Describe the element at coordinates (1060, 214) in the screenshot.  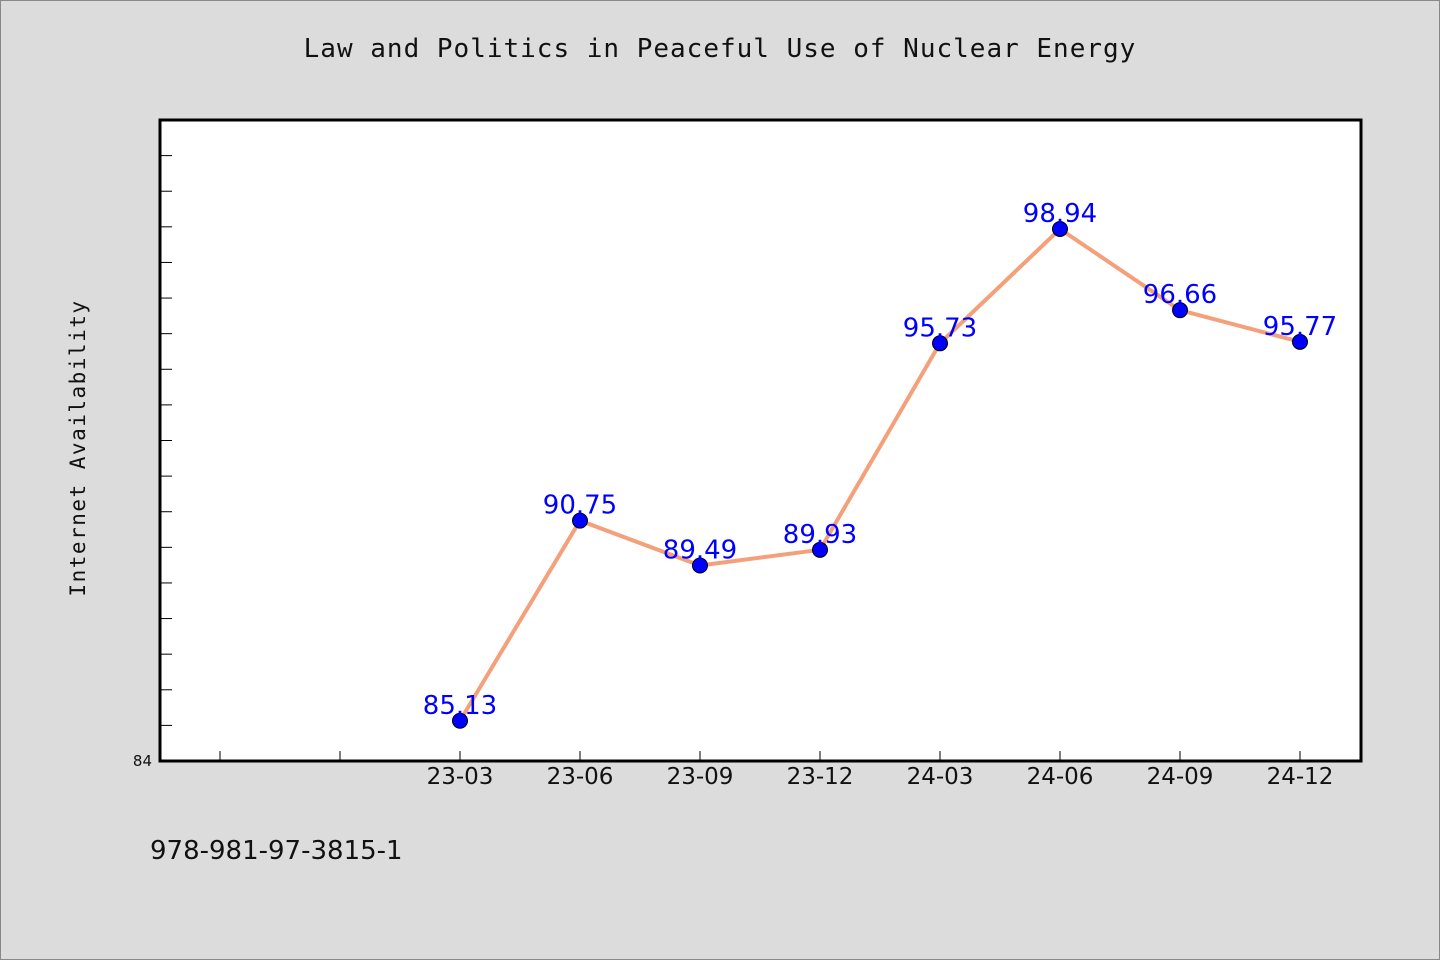
I see `data-label: 98.94` at that location.